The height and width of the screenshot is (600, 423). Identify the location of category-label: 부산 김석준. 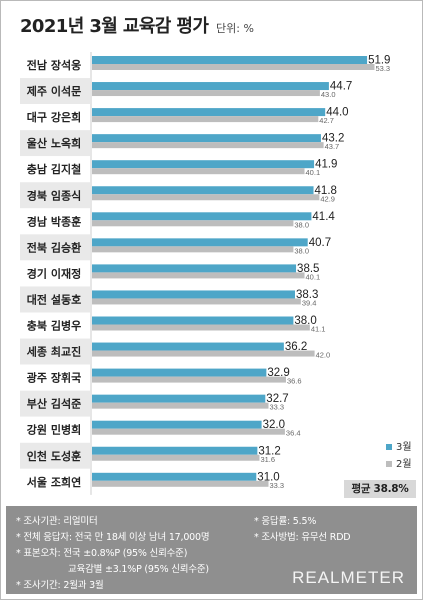
(54, 404).